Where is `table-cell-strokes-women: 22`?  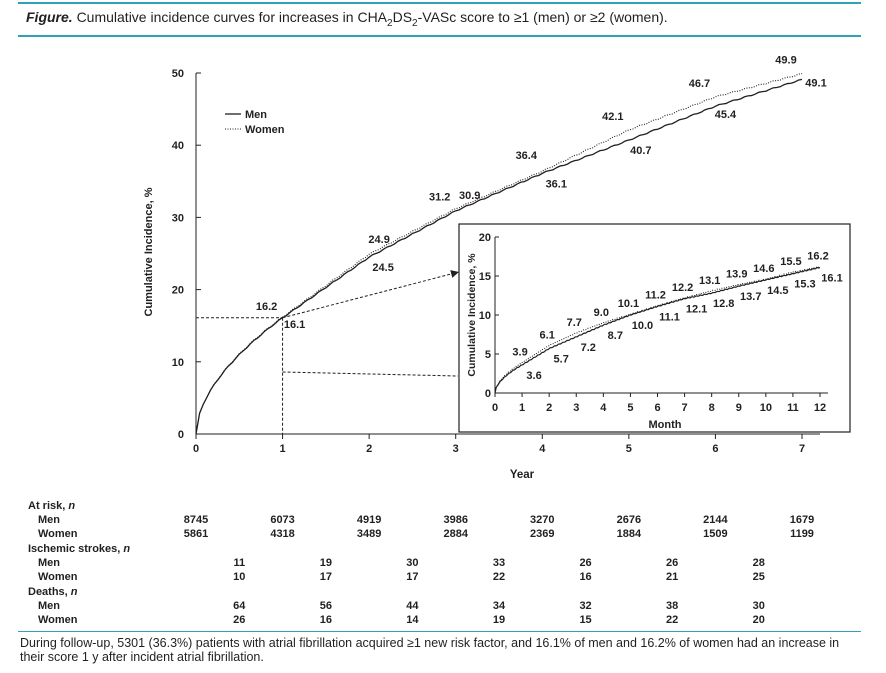
table-cell-strokes-women: 22 is located at coordinates (499, 577).